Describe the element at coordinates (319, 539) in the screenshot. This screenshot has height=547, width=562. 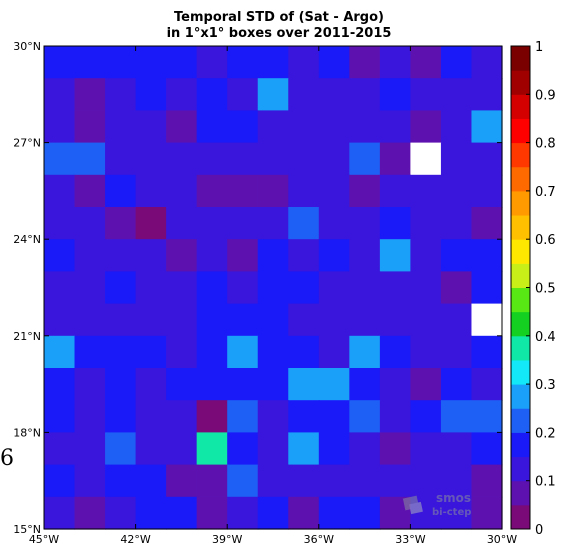
I see `x-tick-label: 36°W` at that location.